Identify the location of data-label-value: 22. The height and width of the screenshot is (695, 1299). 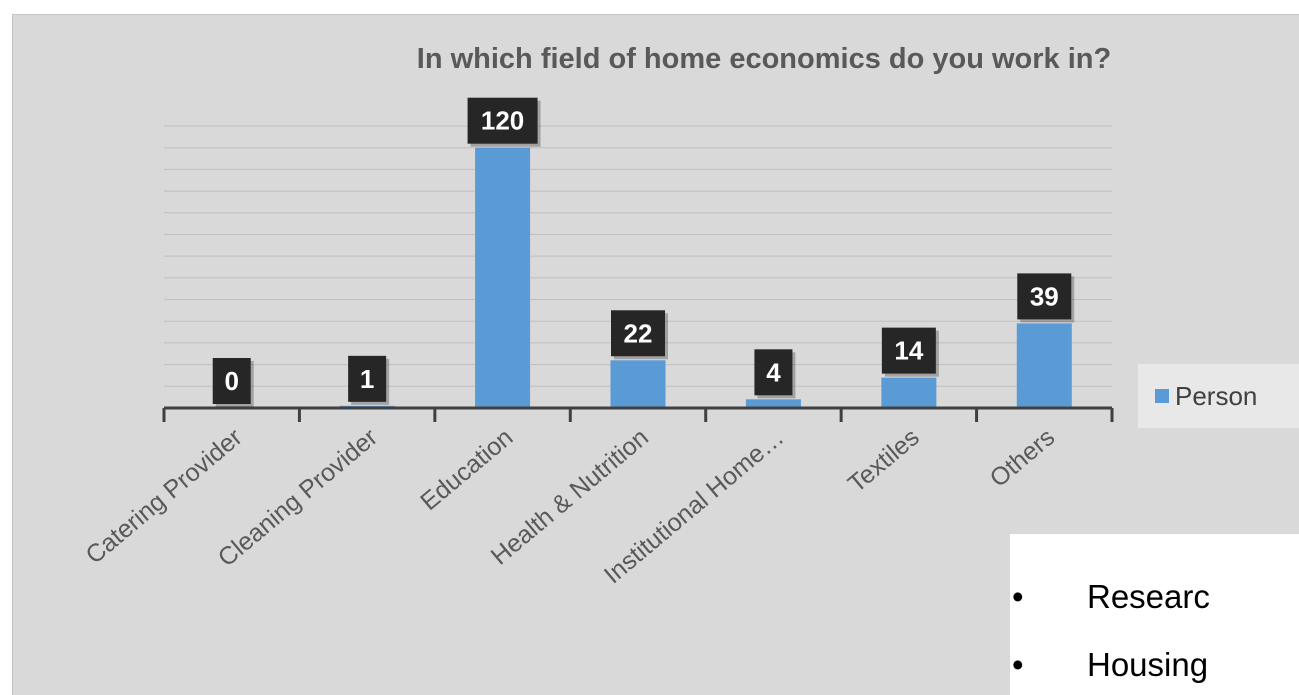
(638, 333).